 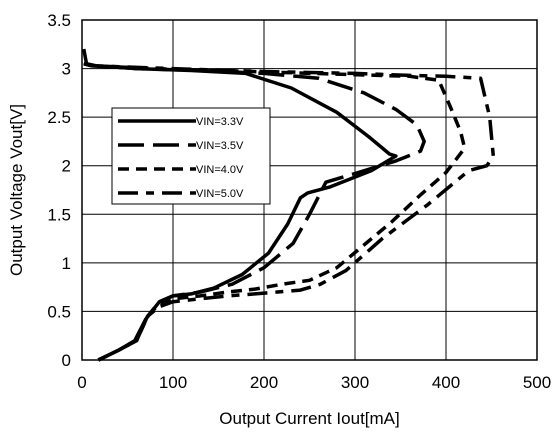 I want to click on y-tick-label: 1.5, so click(x=59, y=214).